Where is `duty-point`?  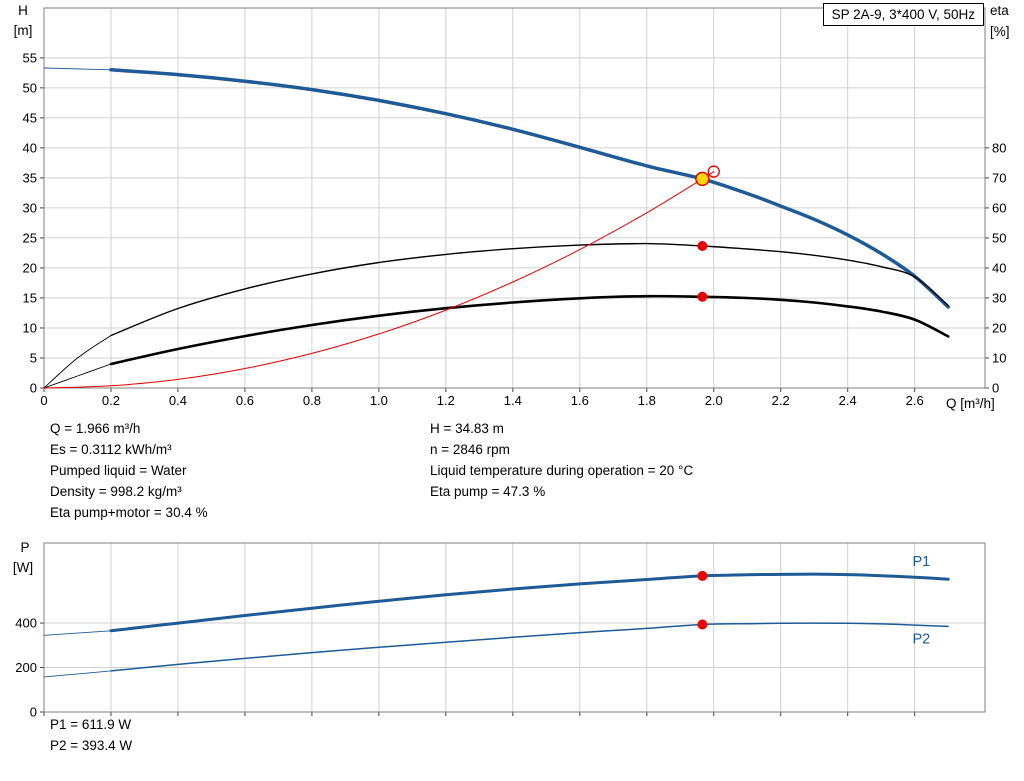 duty-point is located at coordinates (702, 179).